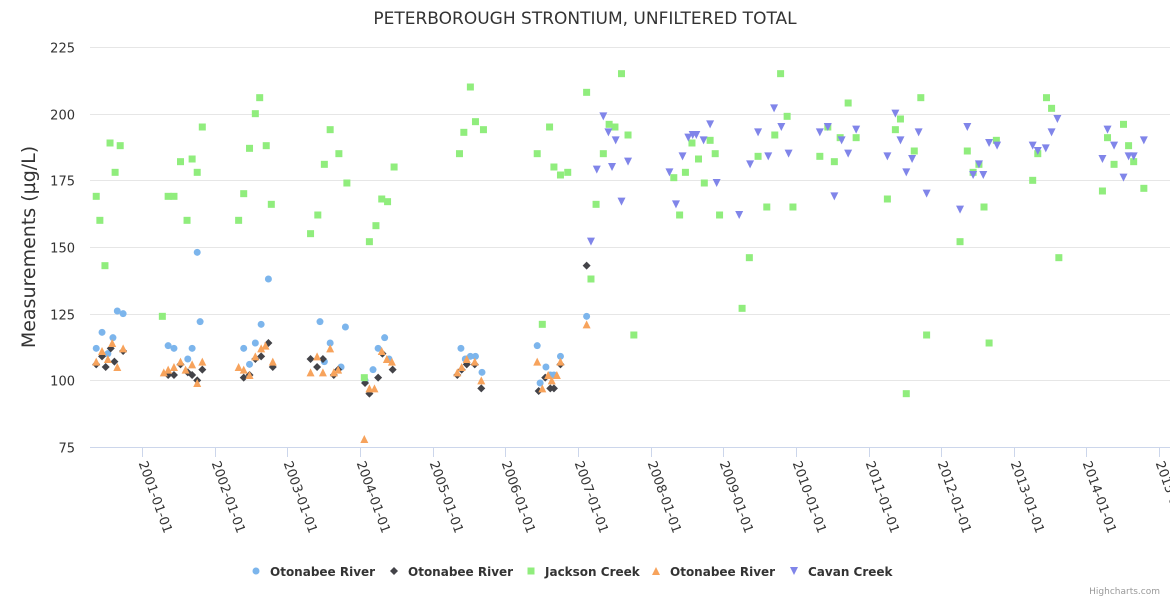 The height and width of the screenshot is (600, 1170). What do you see at coordinates (1124, 592) in the screenshot?
I see `credits-link: Highcharts.com` at bounding box center [1124, 592].